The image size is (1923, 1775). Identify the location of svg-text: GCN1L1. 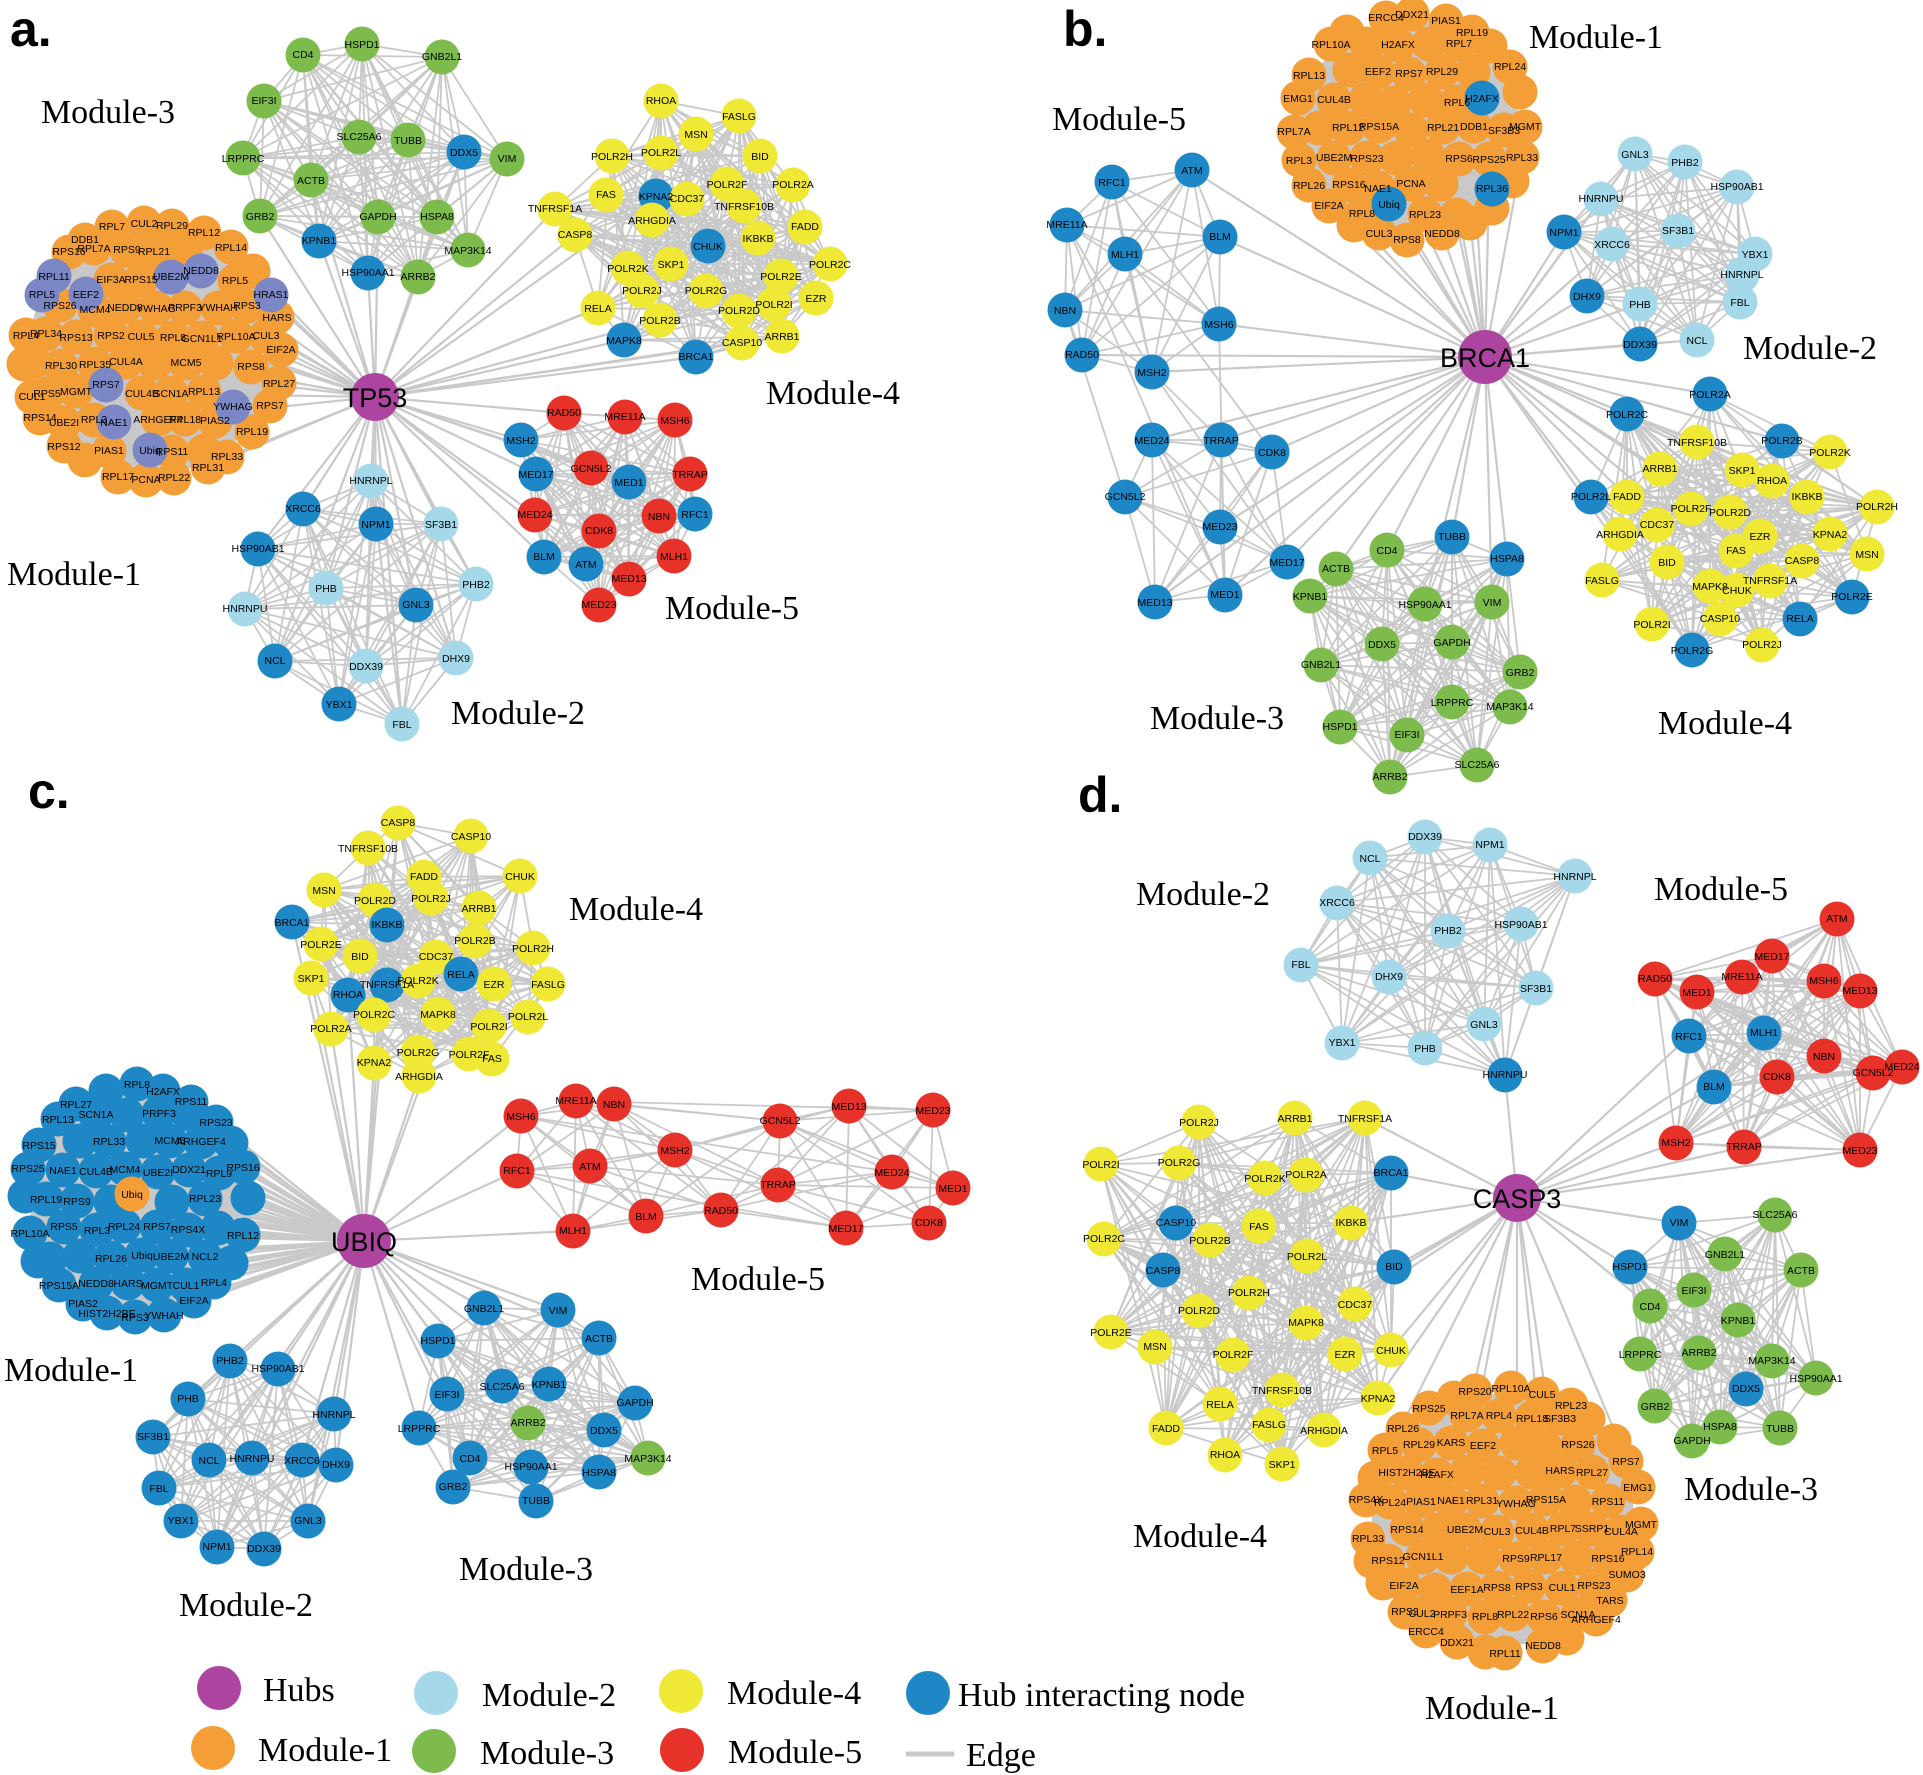
(202, 339).